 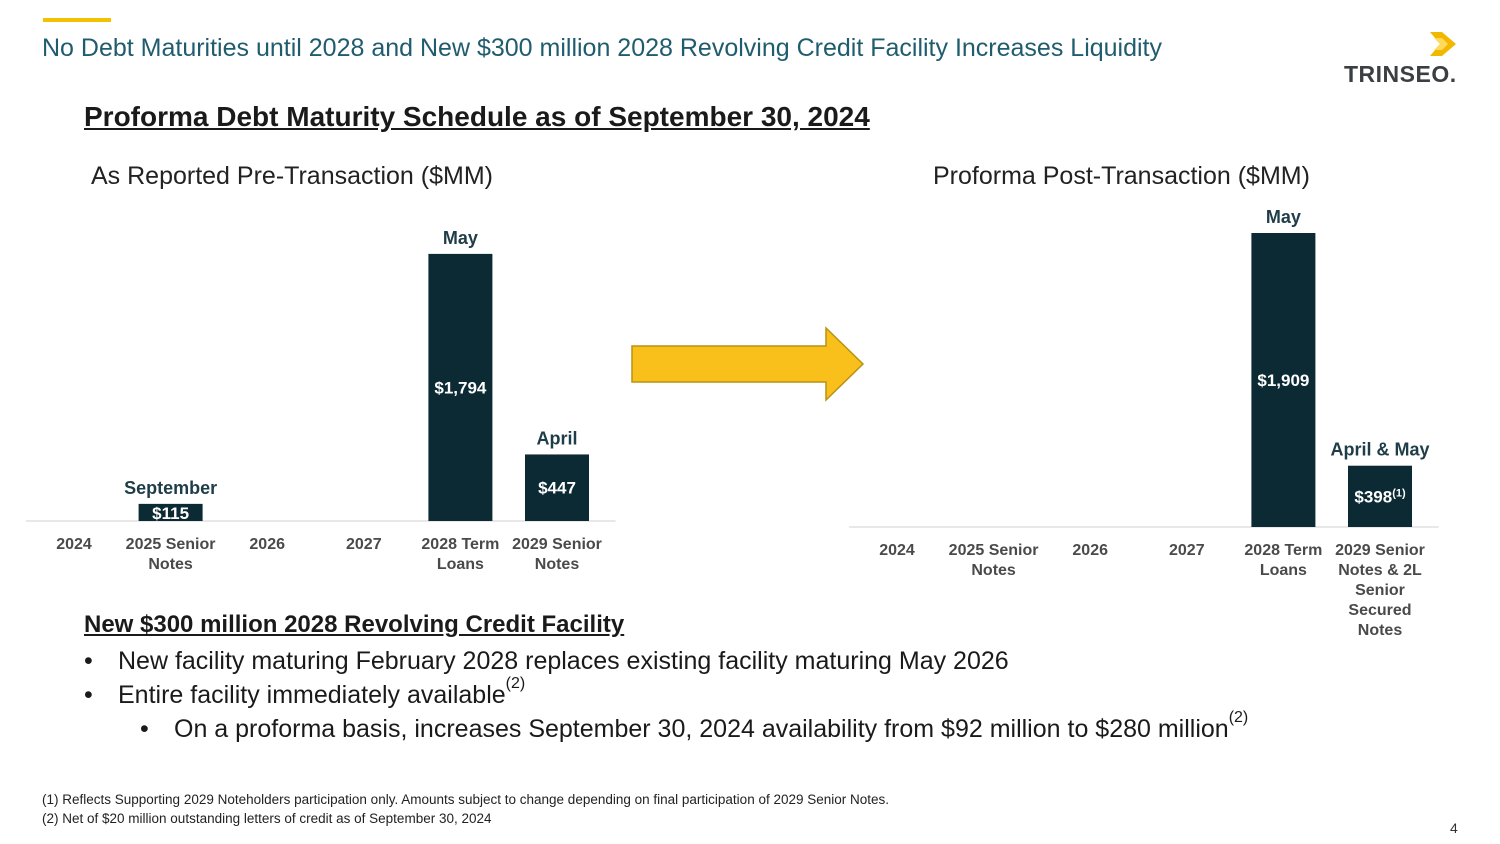 I want to click on bar-value-label: $1,794, so click(x=460, y=387).